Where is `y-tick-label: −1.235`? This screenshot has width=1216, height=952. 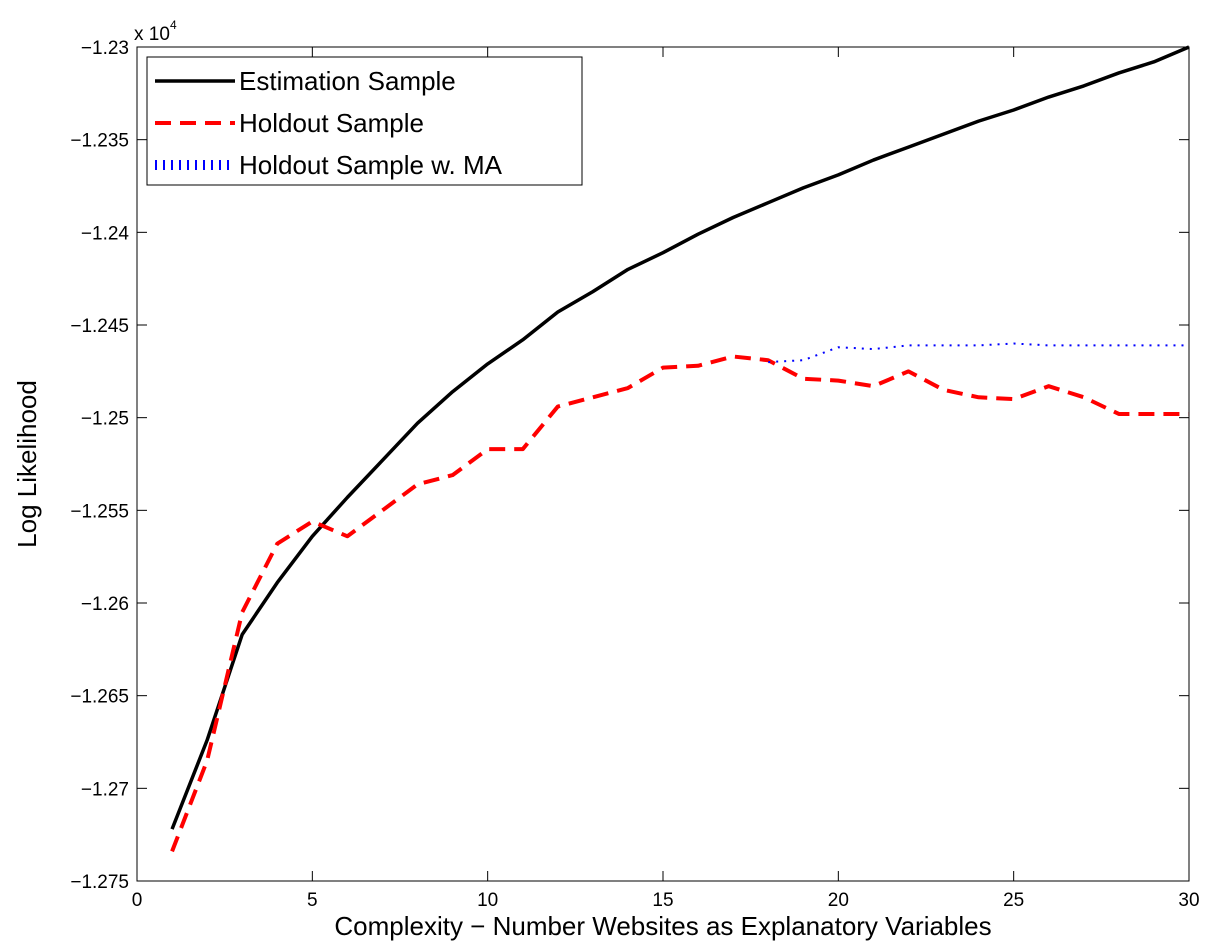
y-tick-label: −1.235 is located at coordinates (99, 141).